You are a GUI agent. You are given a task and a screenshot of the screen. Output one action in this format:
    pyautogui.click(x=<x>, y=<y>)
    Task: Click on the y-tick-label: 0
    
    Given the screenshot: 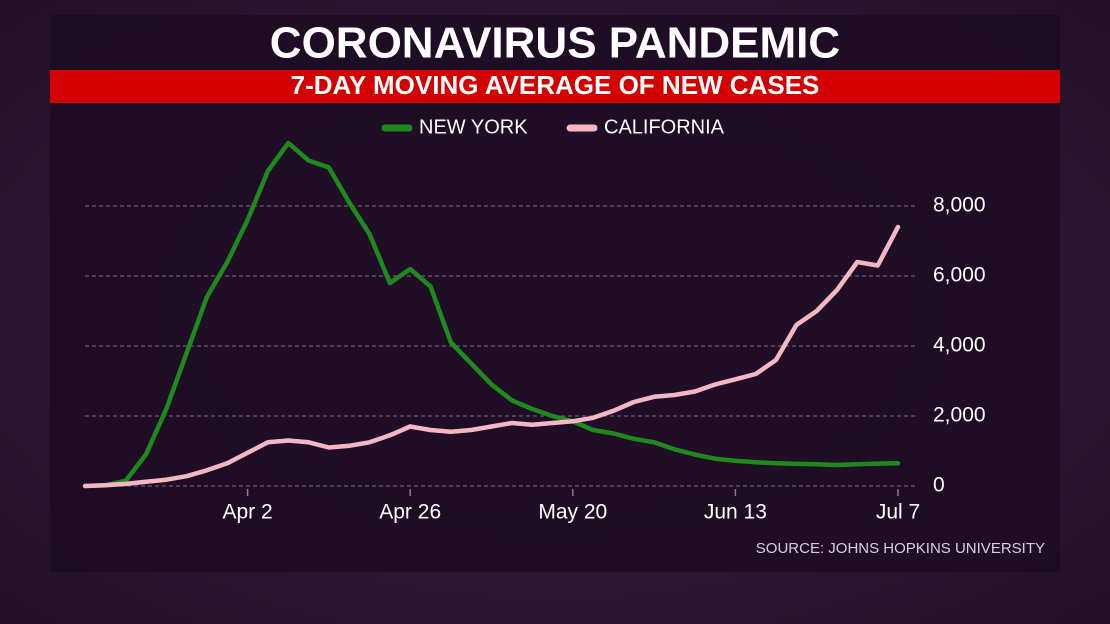 What is the action you would take?
    pyautogui.click(x=939, y=485)
    